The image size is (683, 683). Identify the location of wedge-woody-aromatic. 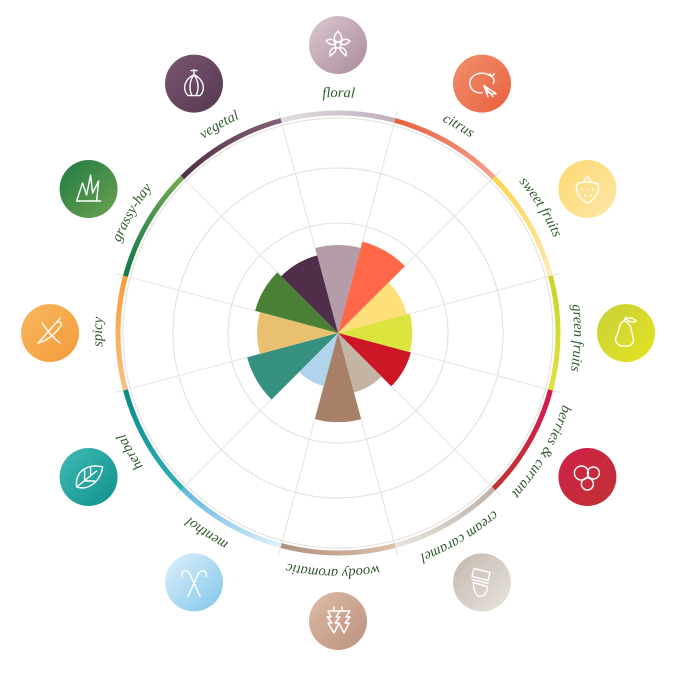
(338, 378).